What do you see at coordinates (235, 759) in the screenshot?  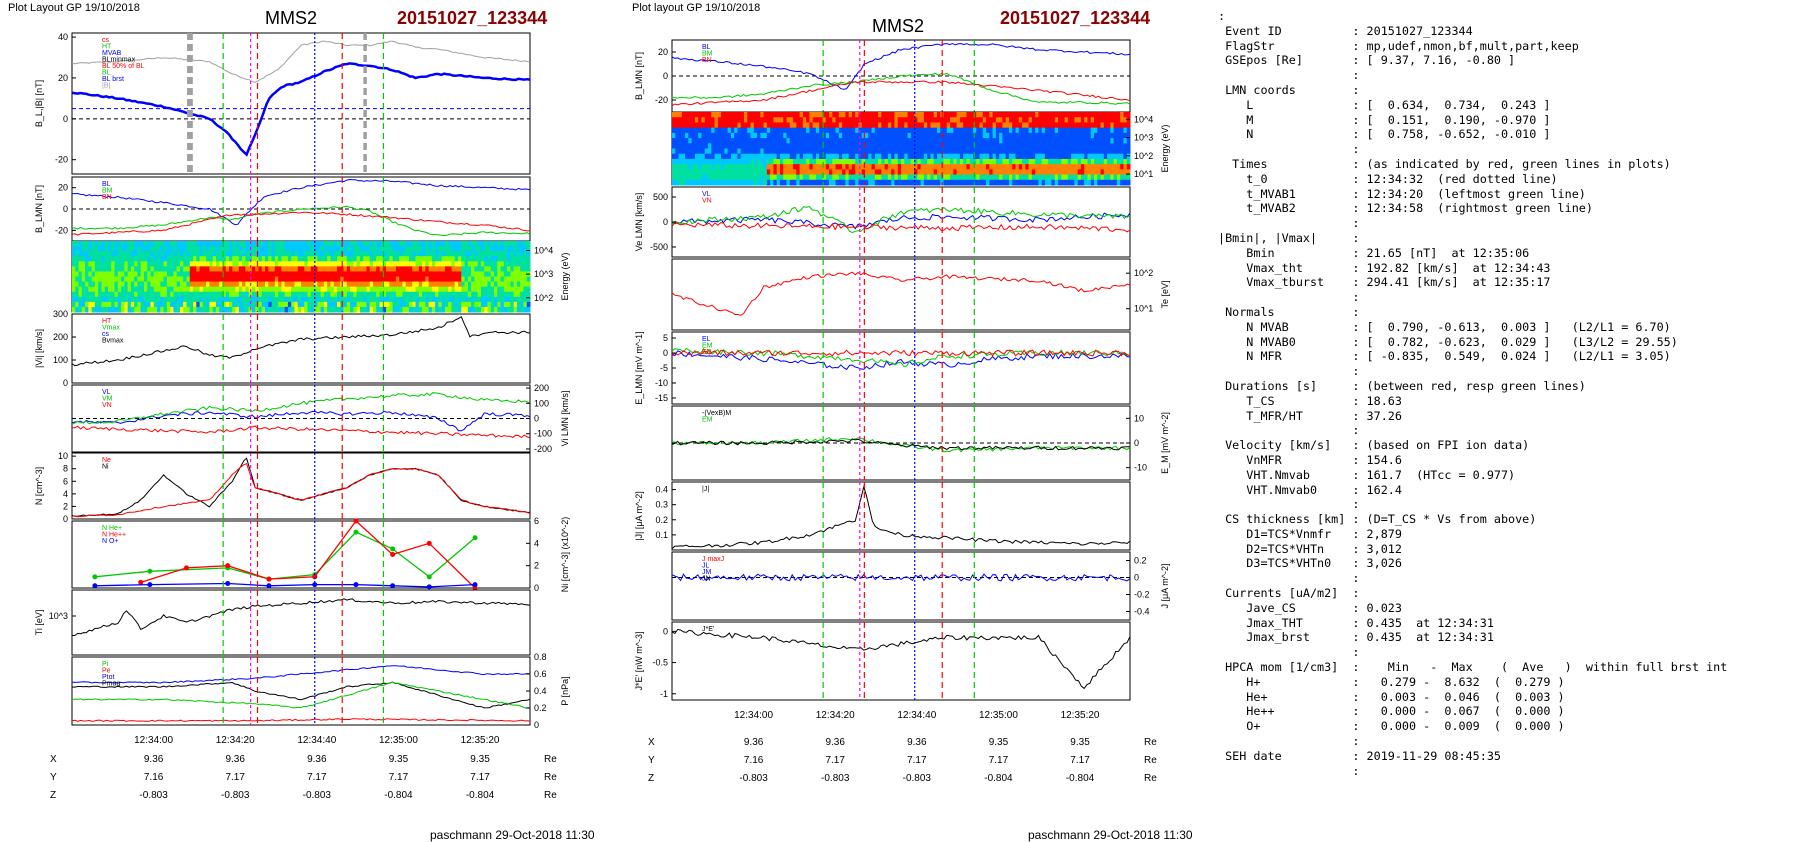 I see `position-value: 9.36` at bounding box center [235, 759].